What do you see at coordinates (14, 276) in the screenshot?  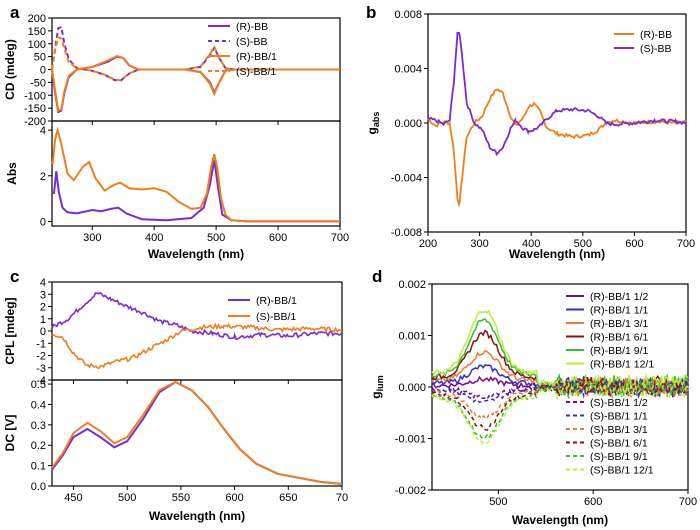 I see `panel-letter-c: c` at bounding box center [14, 276].